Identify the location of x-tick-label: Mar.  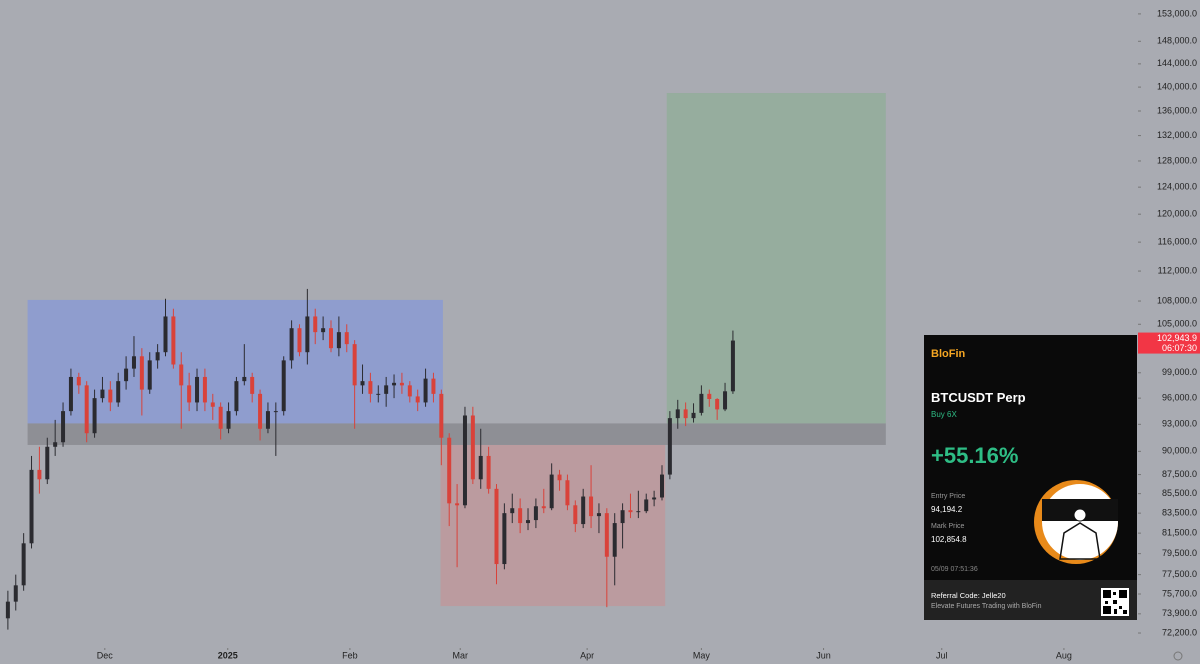
(460, 655).